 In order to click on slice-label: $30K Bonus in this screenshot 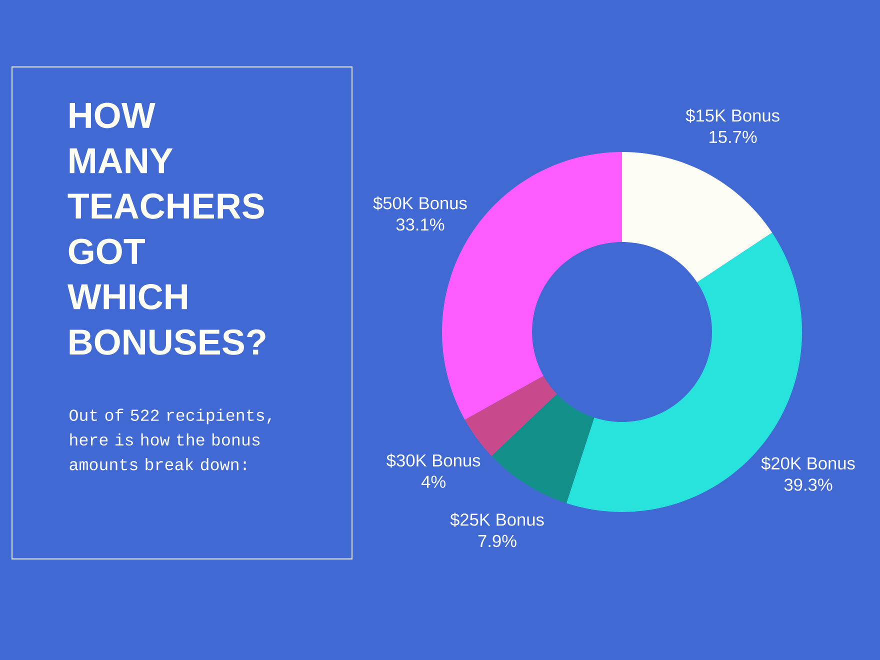, I will do `click(433, 461)`.